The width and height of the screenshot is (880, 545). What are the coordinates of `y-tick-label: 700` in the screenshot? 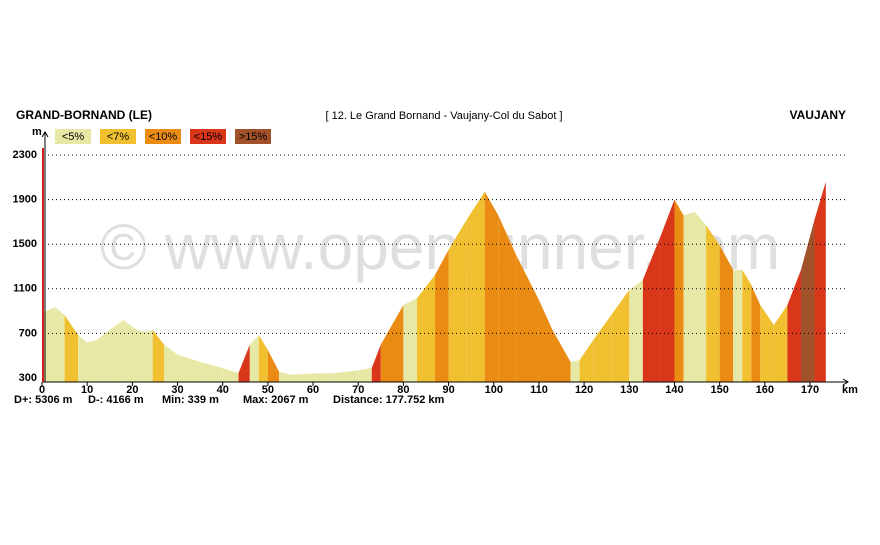 It's located at (28, 333).